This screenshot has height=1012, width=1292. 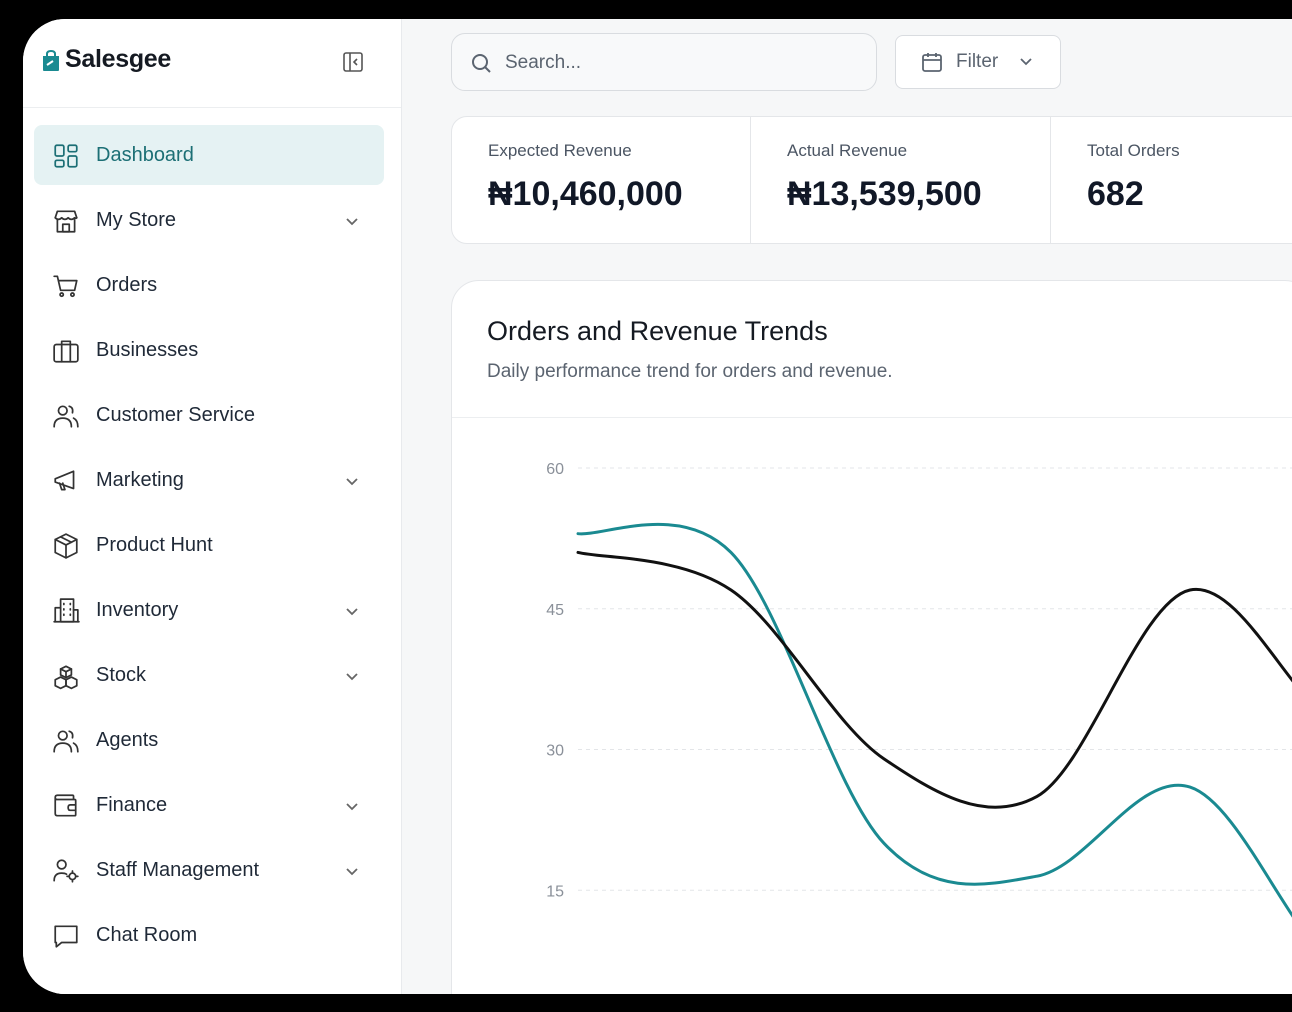 I want to click on stat-total-orders: Total Orders 682, so click(x=1171, y=180).